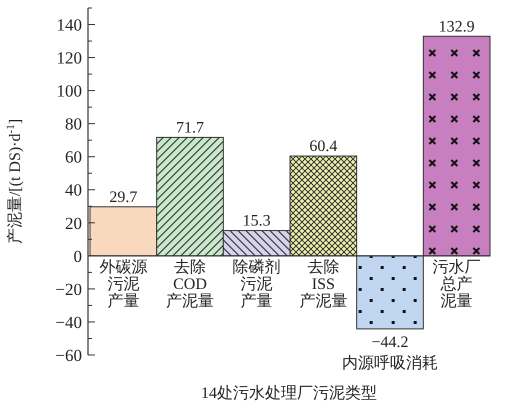 The height and width of the screenshot is (410, 513). What do you see at coordinates (73, 190) in the screenshot?
I see `y-tick-label: 40` at bounding box center [73, 190].